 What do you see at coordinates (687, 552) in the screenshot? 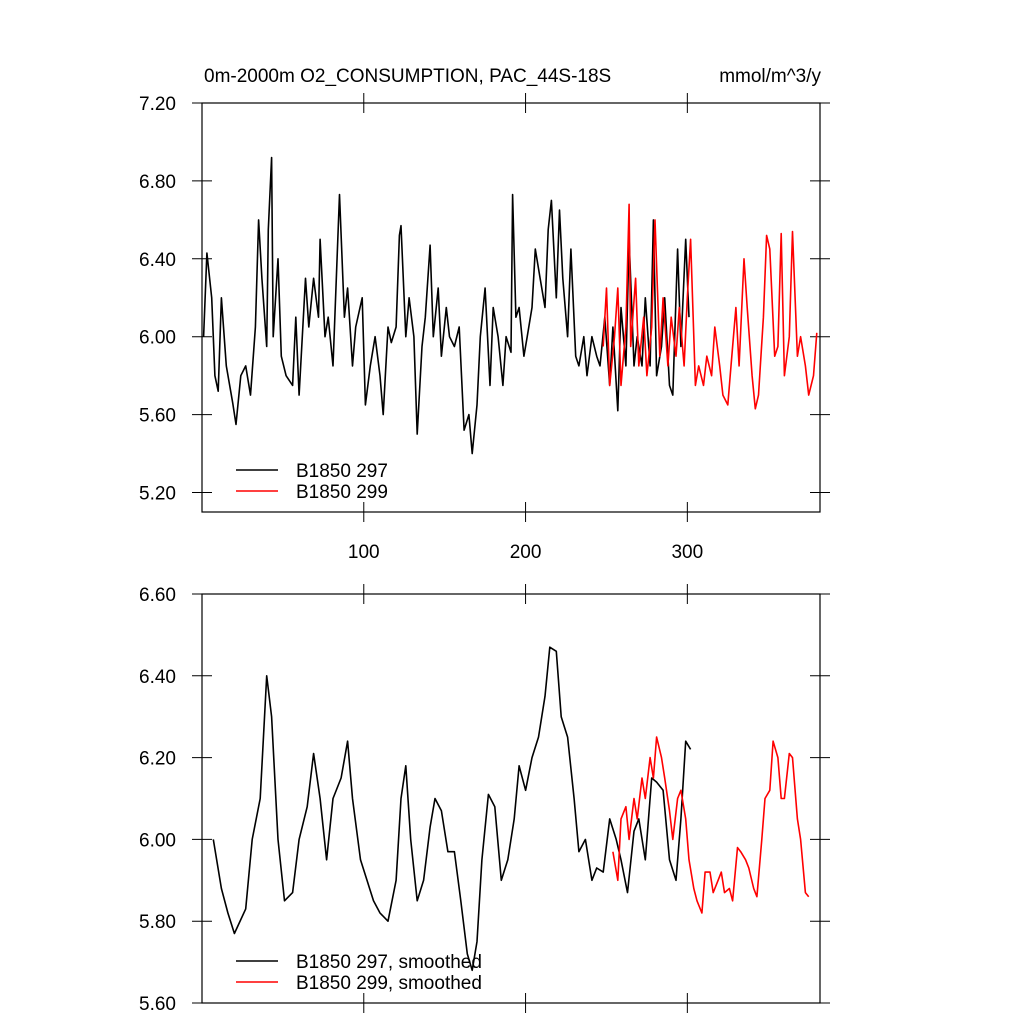
I see `x-tick-label: 300` at bounding box center [687, 552].